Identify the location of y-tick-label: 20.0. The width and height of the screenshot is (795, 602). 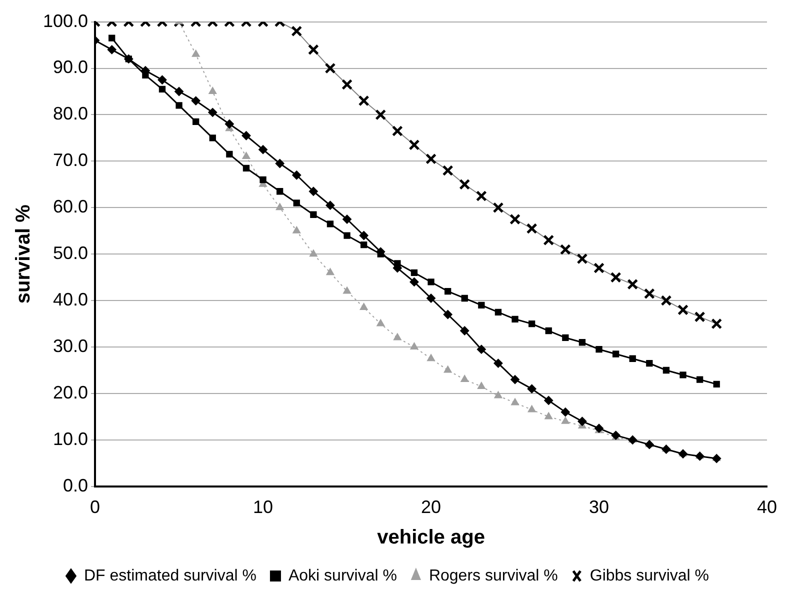
(70, 392).